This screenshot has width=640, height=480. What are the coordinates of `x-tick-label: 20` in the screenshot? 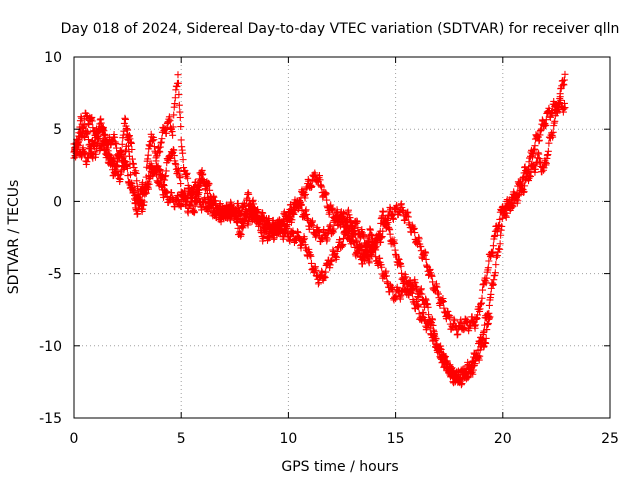 It's located at (503, 439).